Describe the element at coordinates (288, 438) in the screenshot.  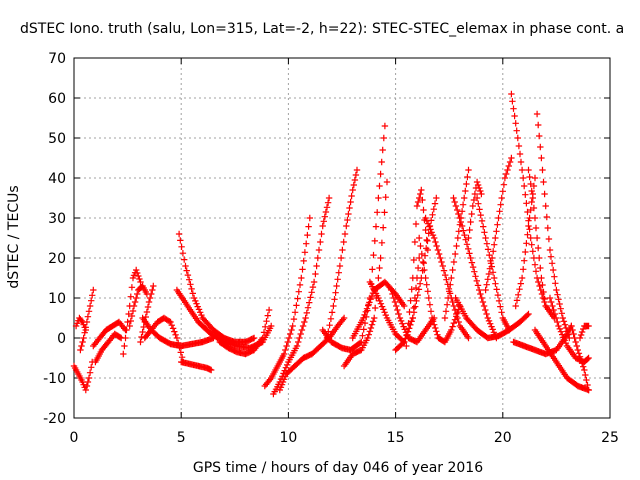
I see `x-tick-label: 10` at that location.